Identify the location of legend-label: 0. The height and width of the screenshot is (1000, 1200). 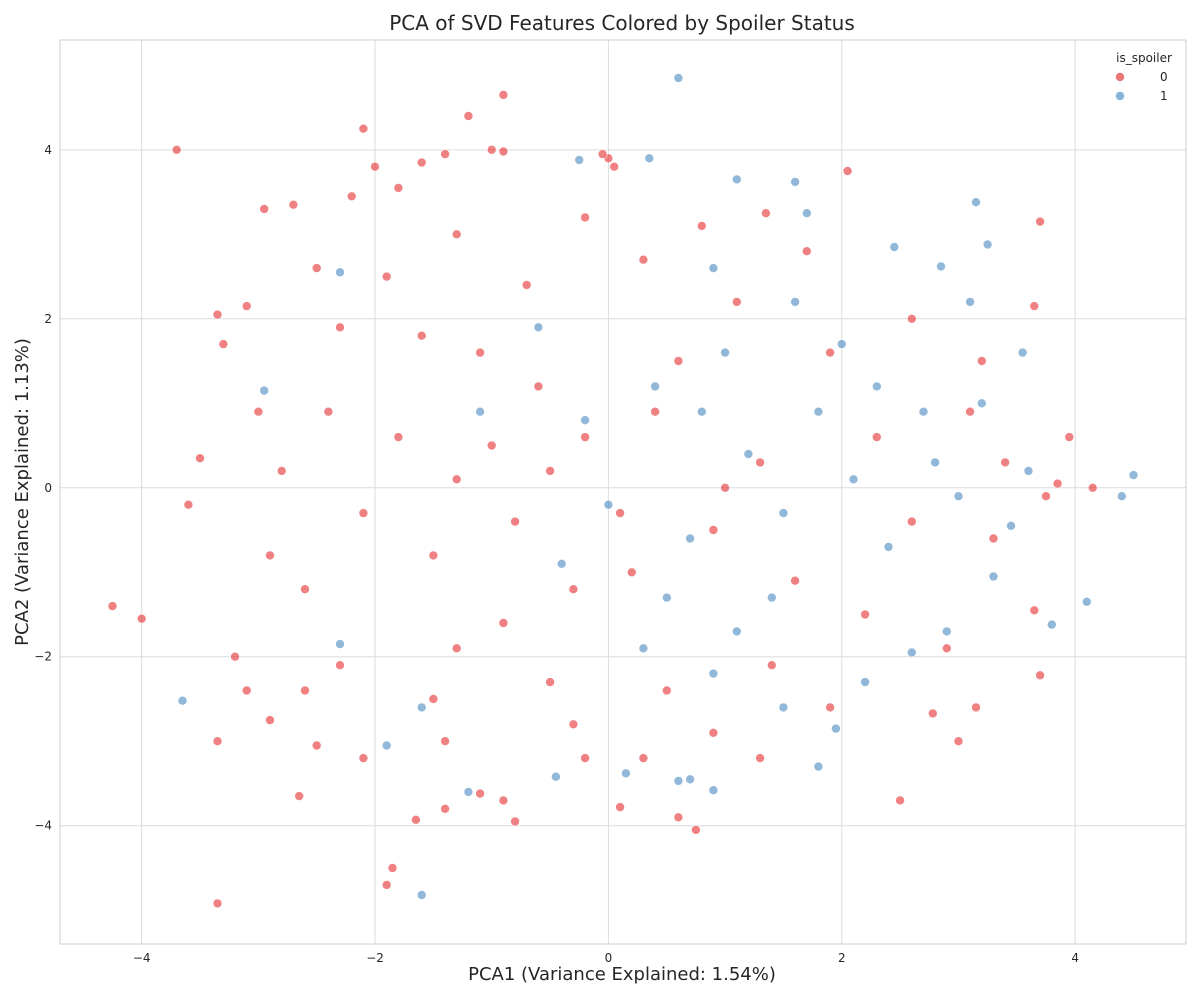
(1164, 77).